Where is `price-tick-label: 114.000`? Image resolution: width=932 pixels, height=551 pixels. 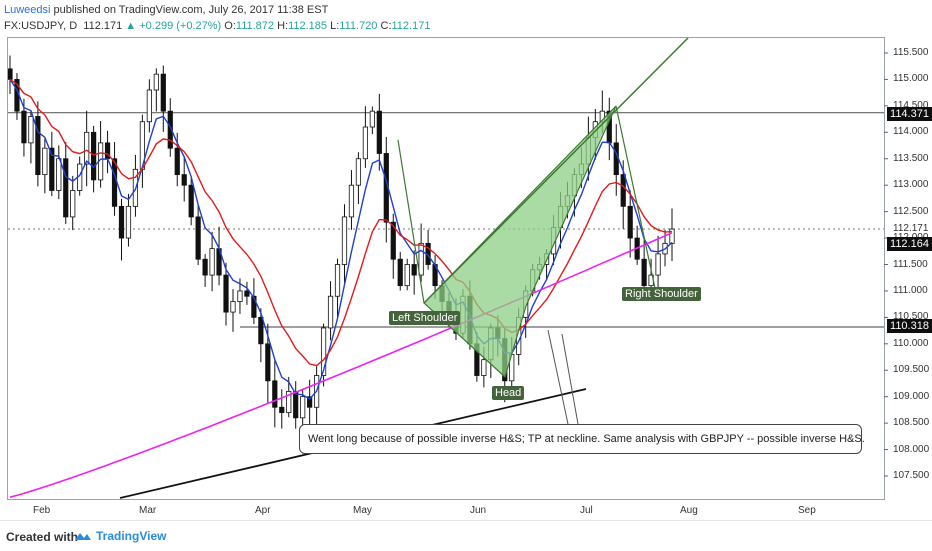
price-tick-label: 114.000 is located at coordinates (911, 132).